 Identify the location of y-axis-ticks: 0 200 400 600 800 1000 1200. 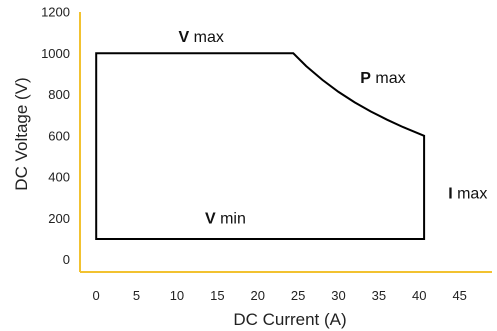
(55, 136).